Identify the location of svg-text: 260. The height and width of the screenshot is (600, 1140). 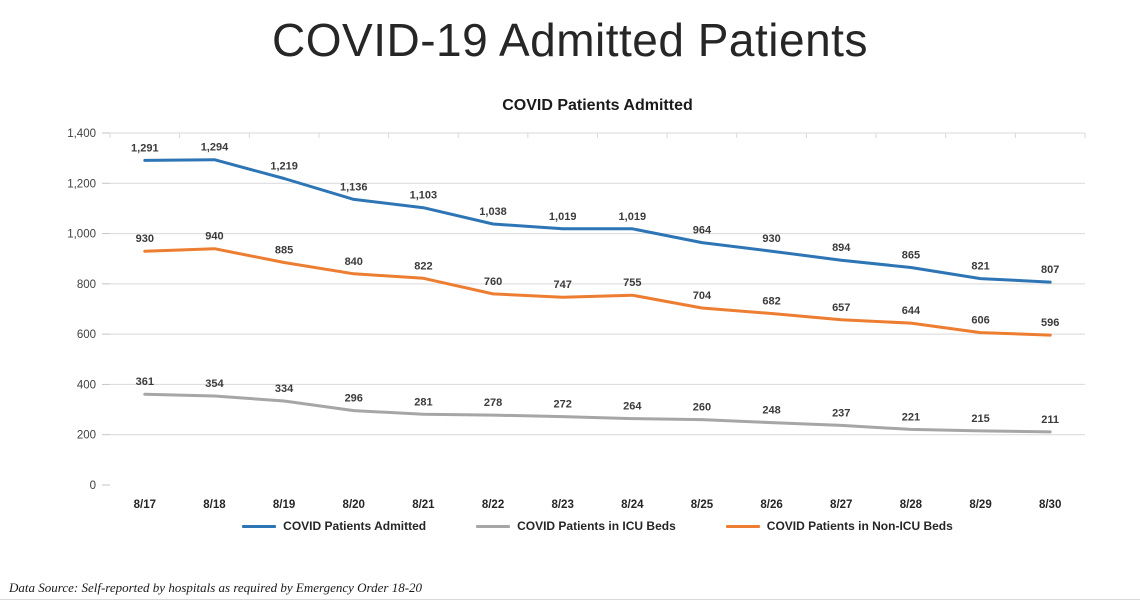
(702, 408).